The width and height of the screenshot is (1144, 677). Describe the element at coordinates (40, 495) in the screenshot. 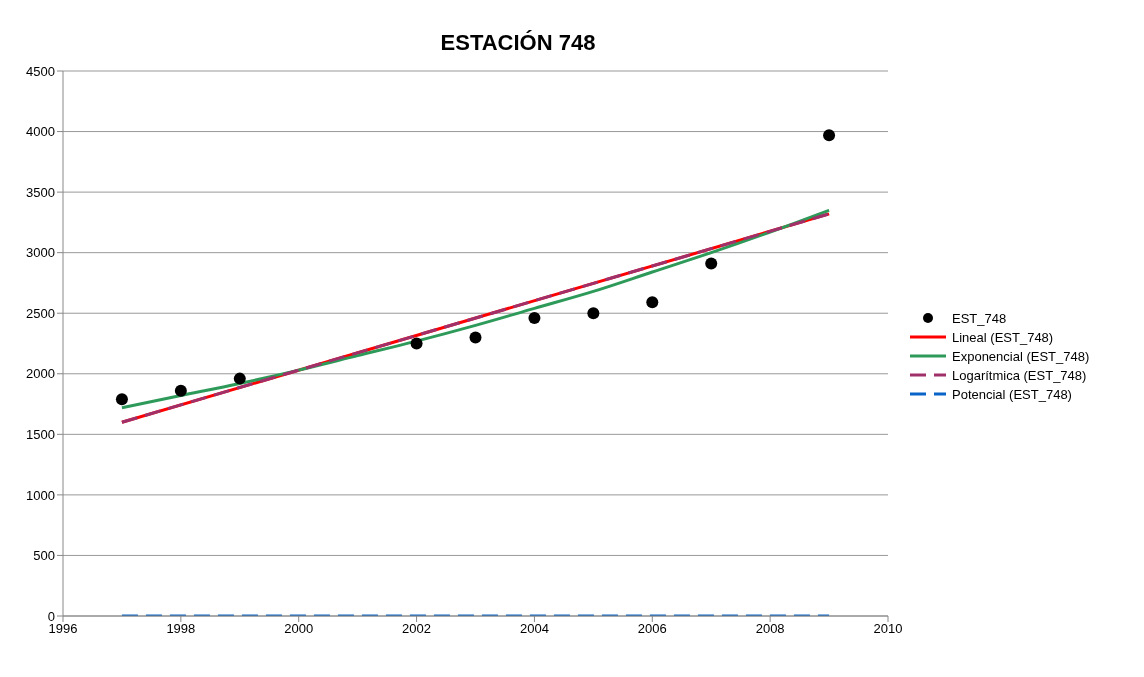

I see `y-tick-label: 1000` at that location.